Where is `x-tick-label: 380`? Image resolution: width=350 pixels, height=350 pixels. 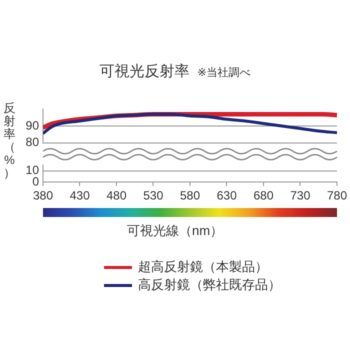 x-tick-label: 380 is located at coordinates (43, 195).